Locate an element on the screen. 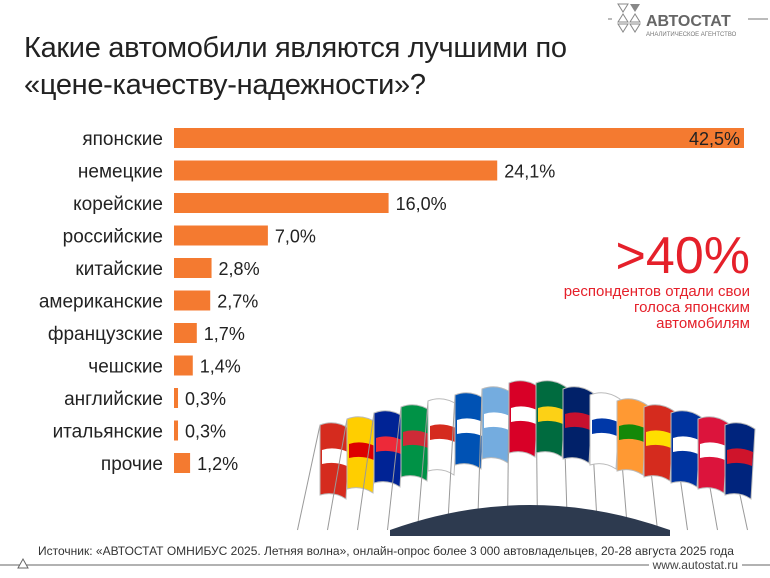 This screenshot has height=578, width=770. category-label: итальянские is located at coordinates (108, 432).